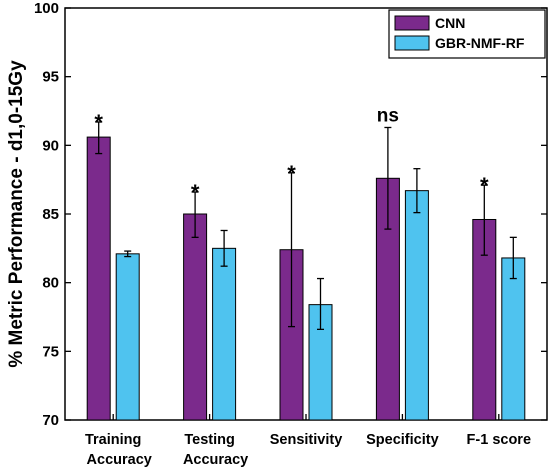  Describe the element at coordinates (388, 115) in the screenshot. I see `significance-label: ns` at that location.